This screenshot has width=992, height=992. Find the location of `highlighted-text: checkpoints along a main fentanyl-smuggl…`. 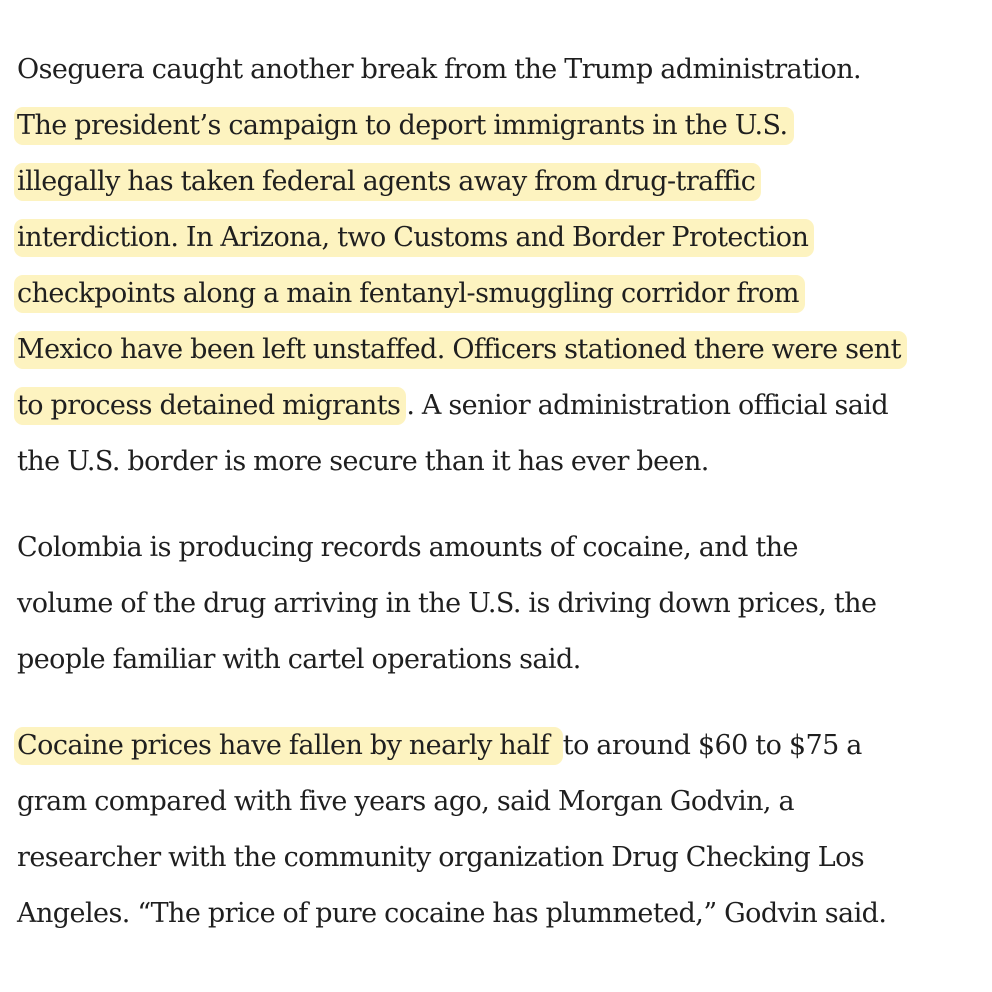

highlighted-text: checkpoints along a main fentanyl-smuggl… is located at coordinates (409, 294).